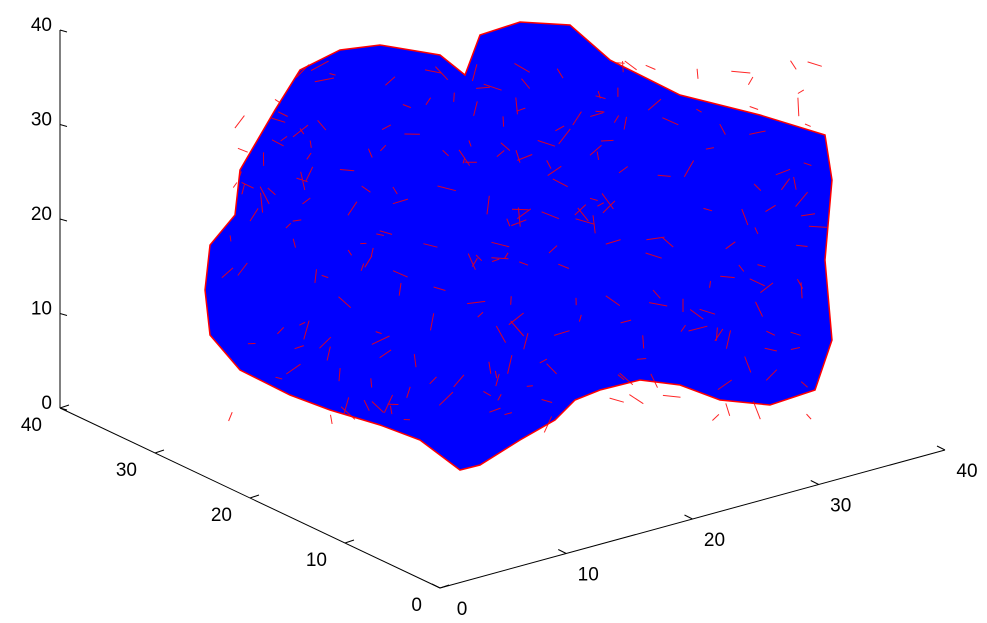 The width and height of the screenshot is (987, 623). What do you see at coordinates (416, 605) in the screenshot?
I see `y-tick-label: 0` at bounding box center [416, 605].